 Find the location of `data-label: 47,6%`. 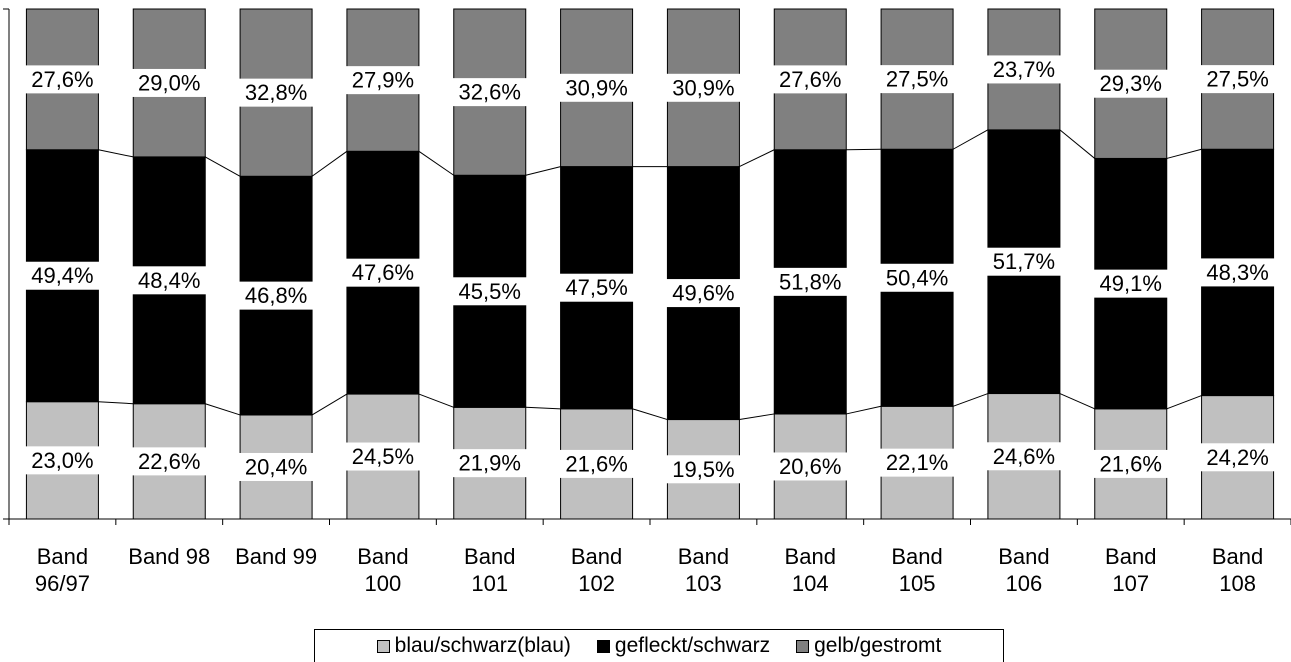

data-label: 47,6% is located at coordinates (383, 272).